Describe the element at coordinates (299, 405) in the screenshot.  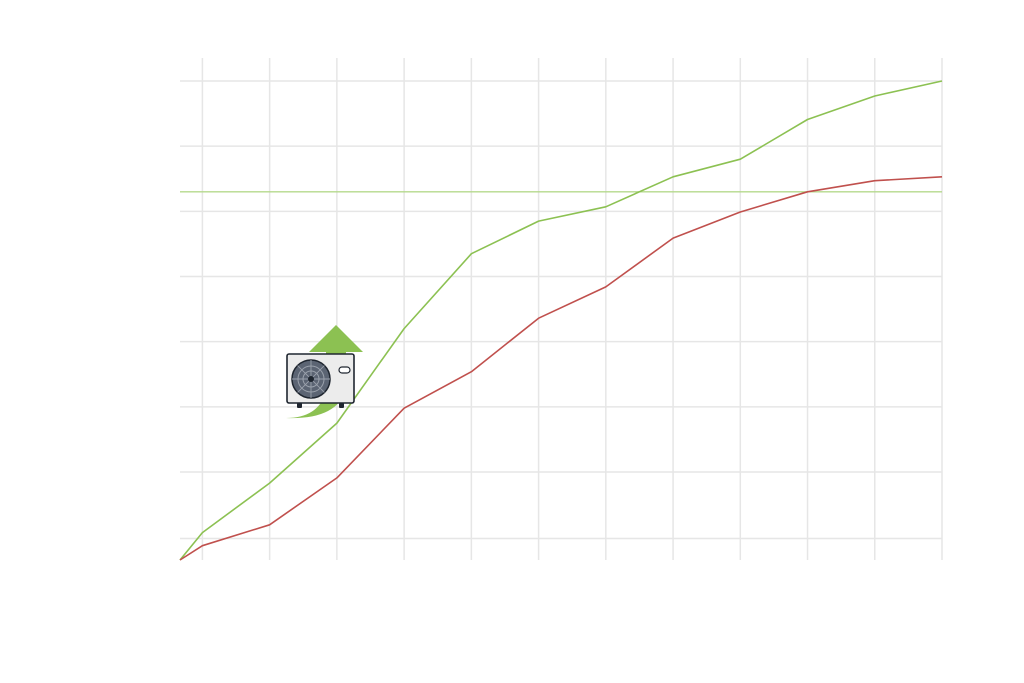
I see `outdoor-unit-foot-left` at that location.